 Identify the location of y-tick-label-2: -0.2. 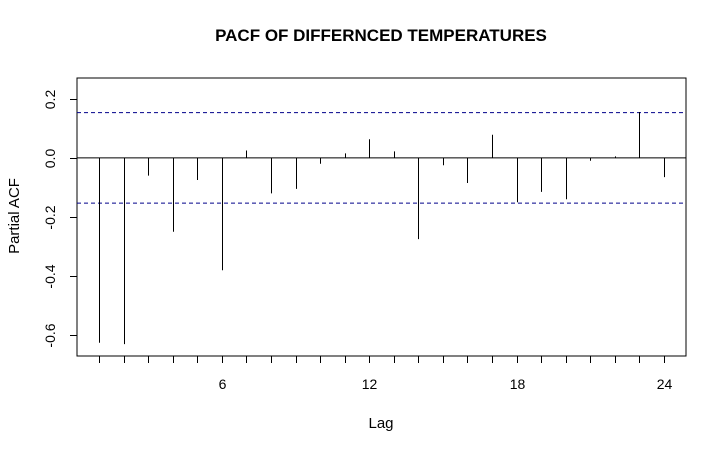
(50, 217).